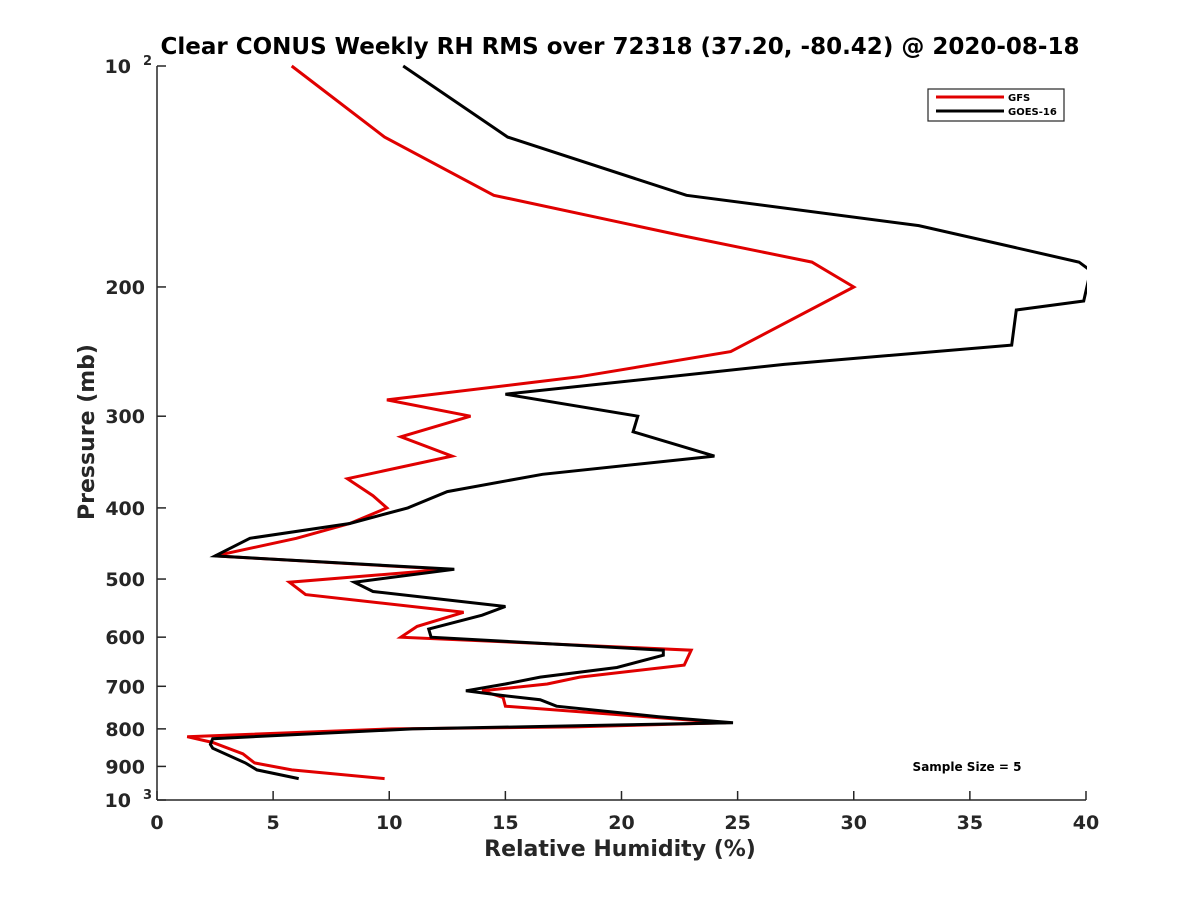 The width and height of the screenshot is (1200, 900). What do you see at coordinates (125, 509) in the screenshot?
I see `y-tick-label: 400` at bounding box center [125, 509].